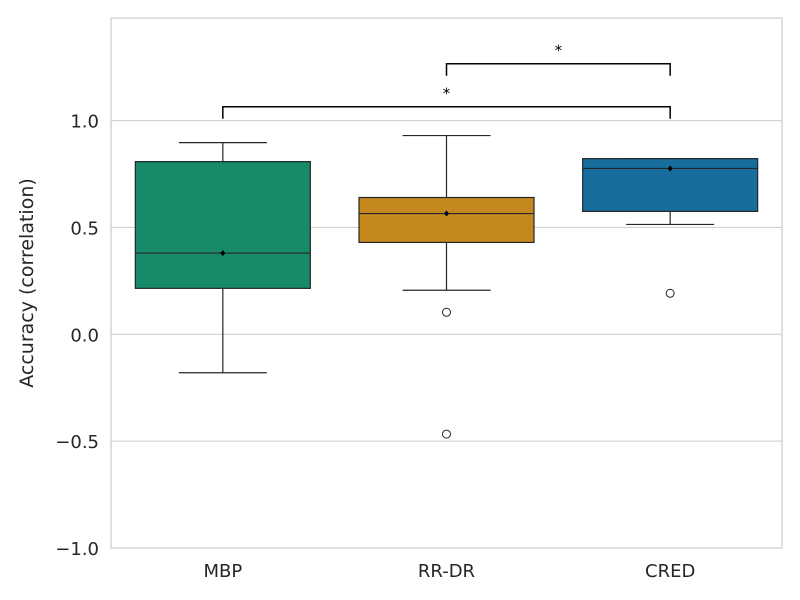  I want to click on box-mbp, so click(222, 257).